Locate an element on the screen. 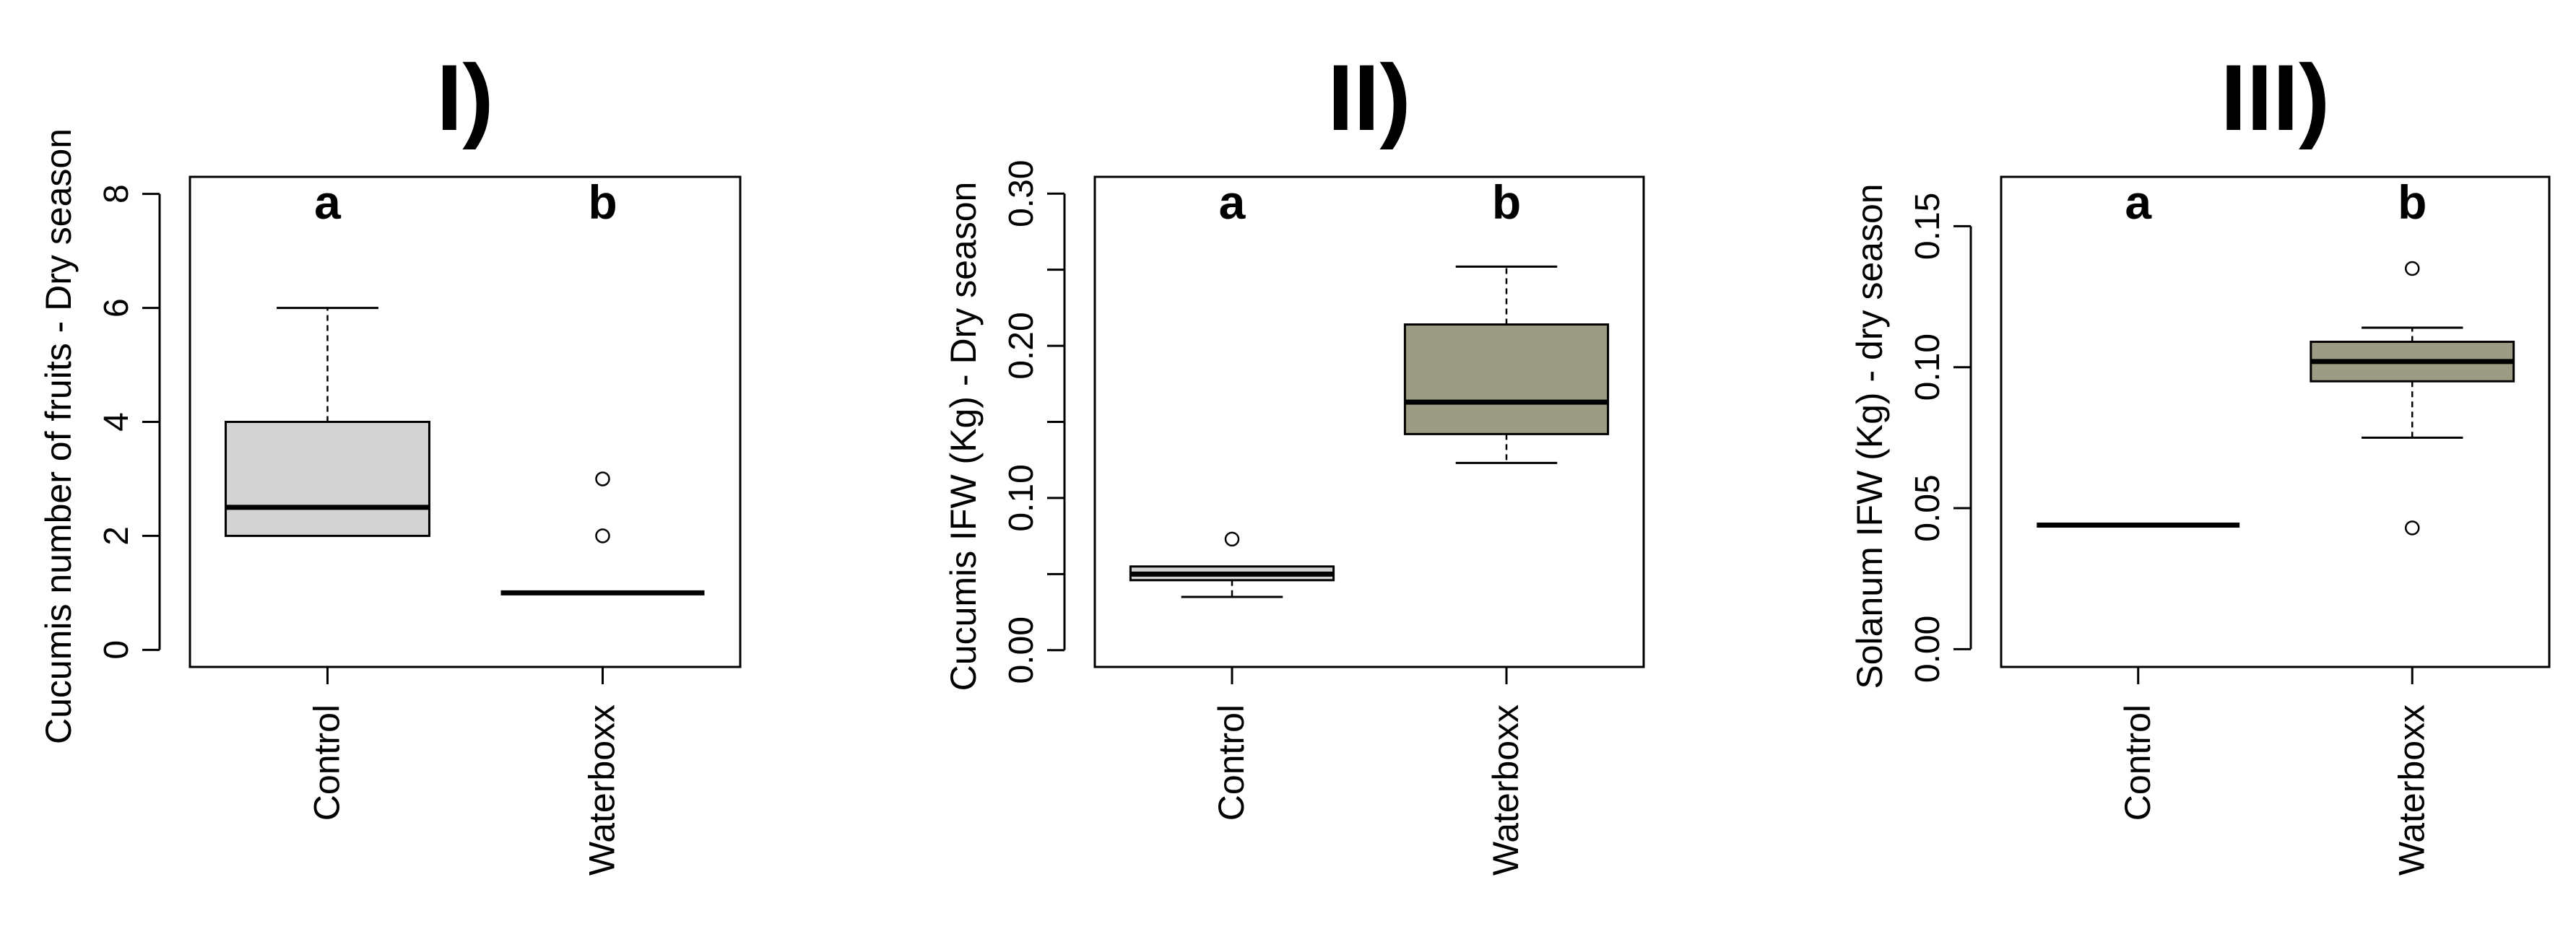 This screenshot has width=2576, height=947. y-tick-label: 6 is located at coordinates (116, 308).